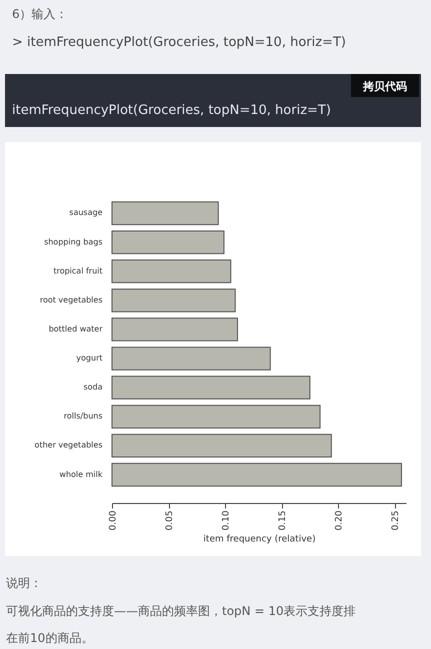 This screenshot has width=431, height=649. I want to click on y-tick-label: tropical fruit, so click(77, 271).